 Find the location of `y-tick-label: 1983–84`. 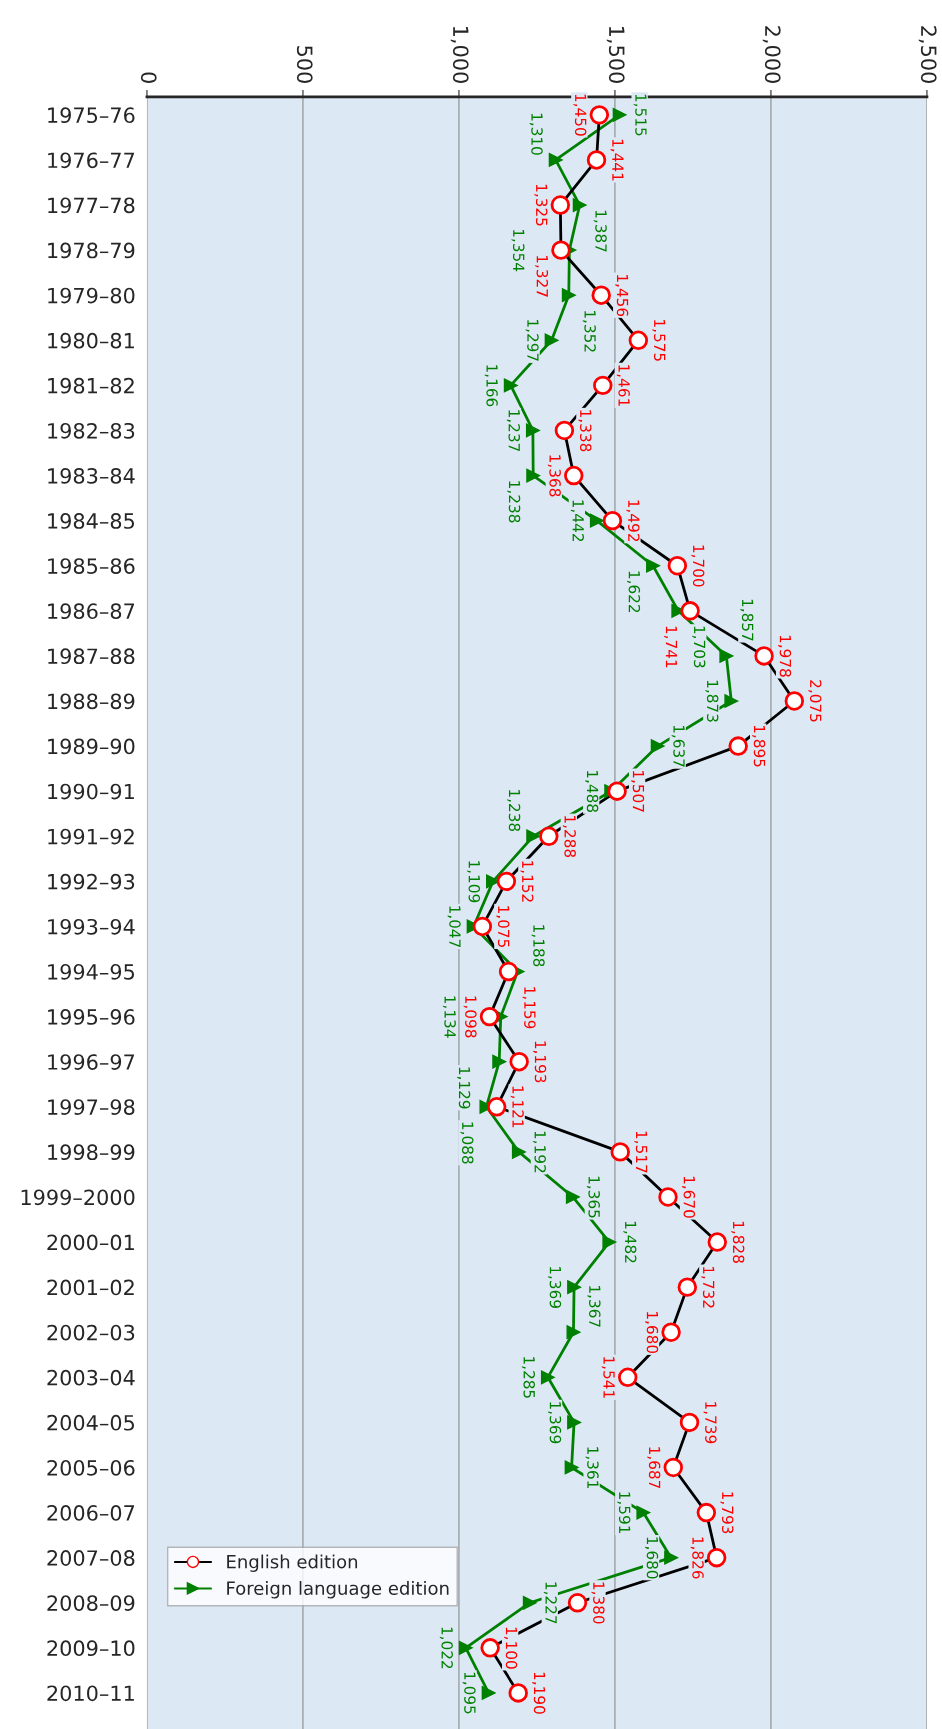

y-tick-label: 1983–84 is located at coordinates (91, 476).